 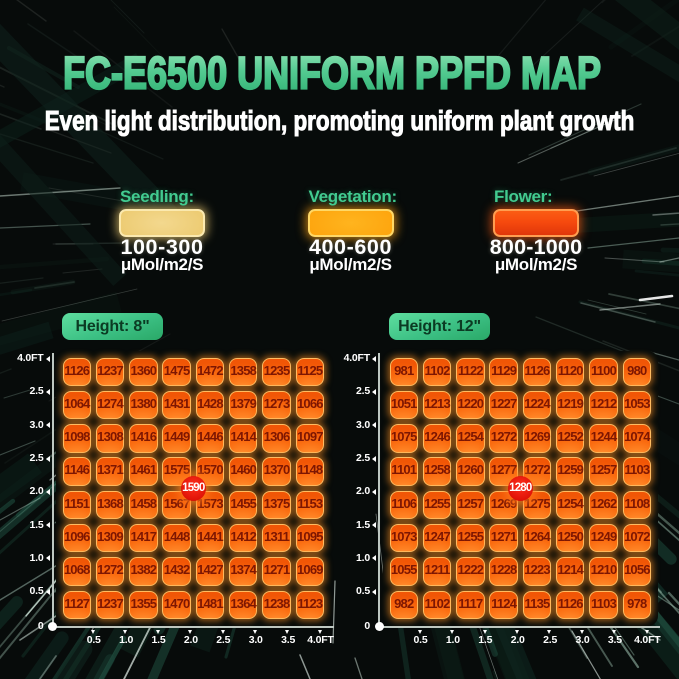 I want to click on svg-text: FC-E6500 UNIFORM PPFD MAP, so click(x=332, y=72).